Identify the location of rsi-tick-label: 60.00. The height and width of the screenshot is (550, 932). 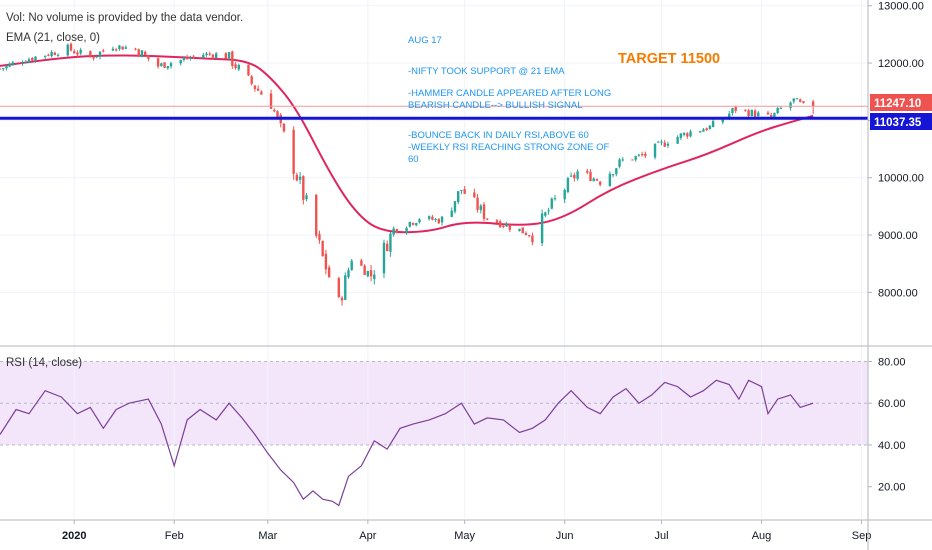
(892, 404).